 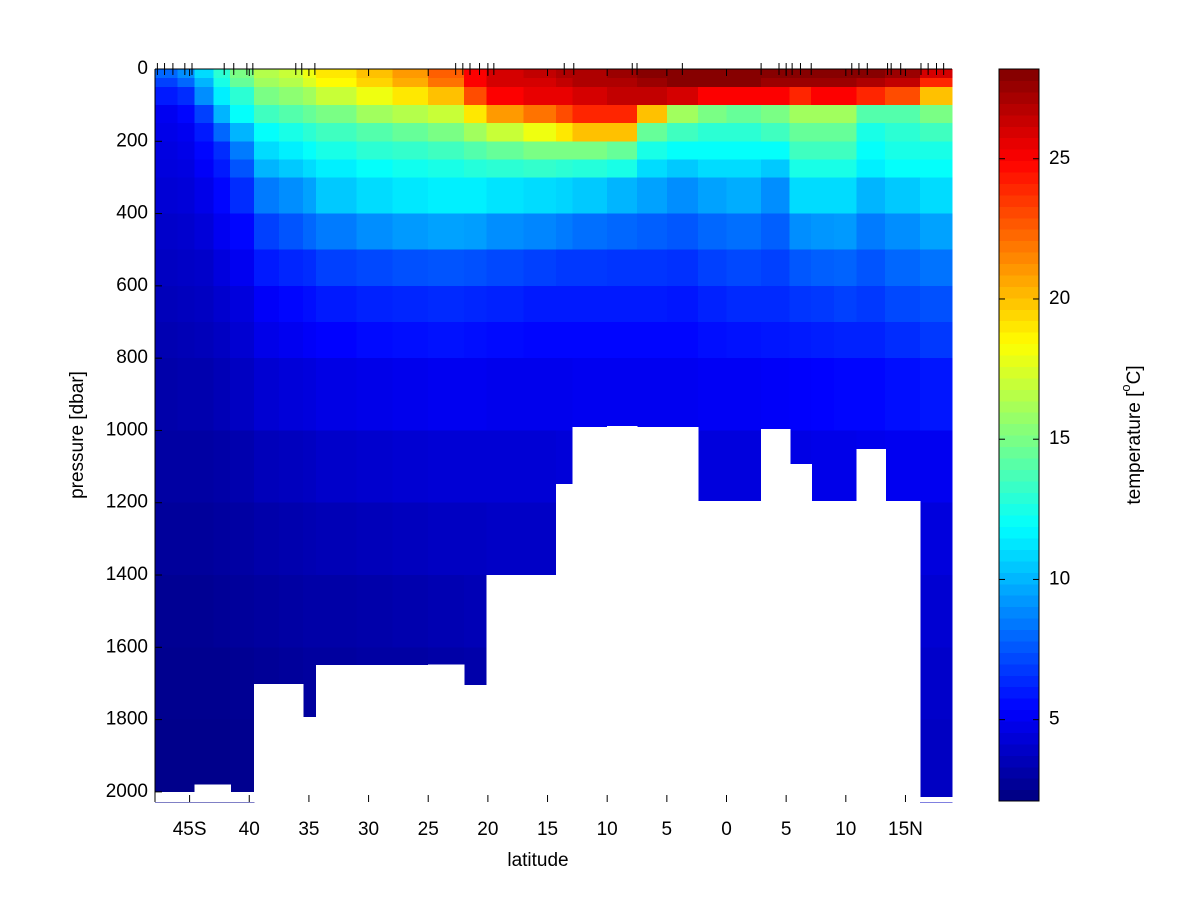 What do you see at coordinates (190, 829) in the screenshot?
I see `x-tick-label: 45S` at bounding box center [190, 829].